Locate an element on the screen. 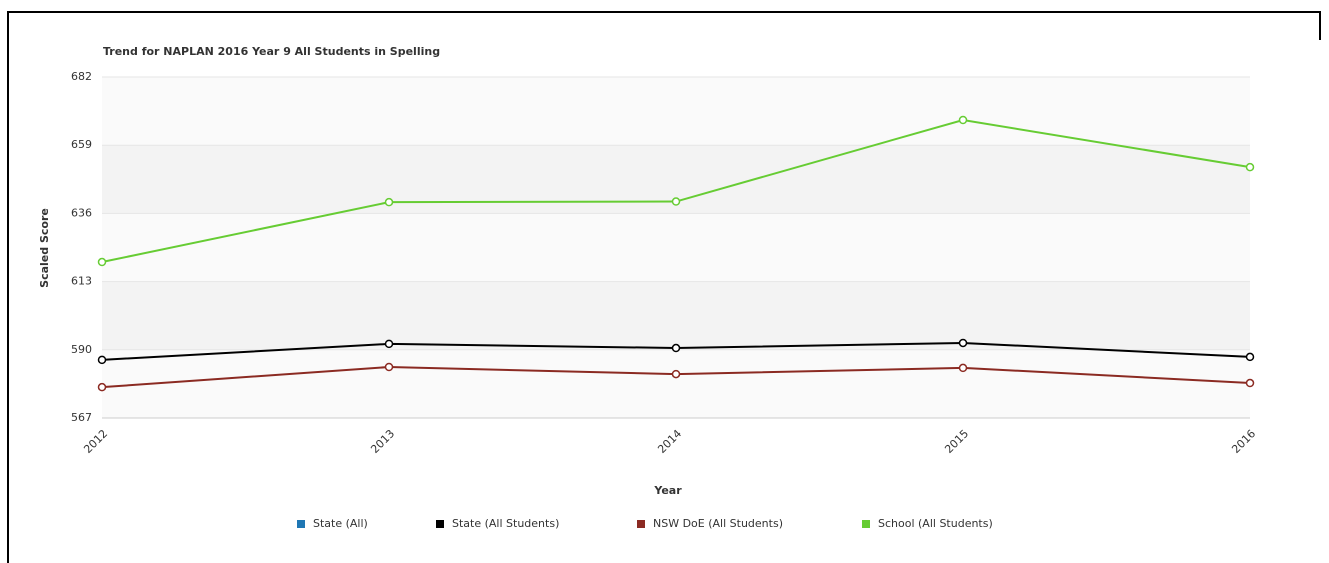  y-tick-label: 636 is located at coordinates (81, 212).